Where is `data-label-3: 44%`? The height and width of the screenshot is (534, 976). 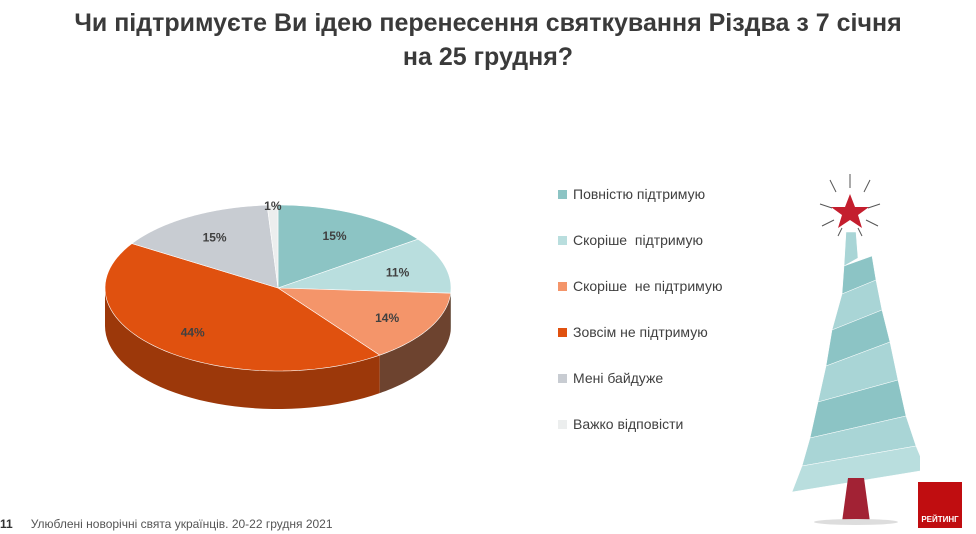 data-label-3: 44% is located at coordinates (193, 333).